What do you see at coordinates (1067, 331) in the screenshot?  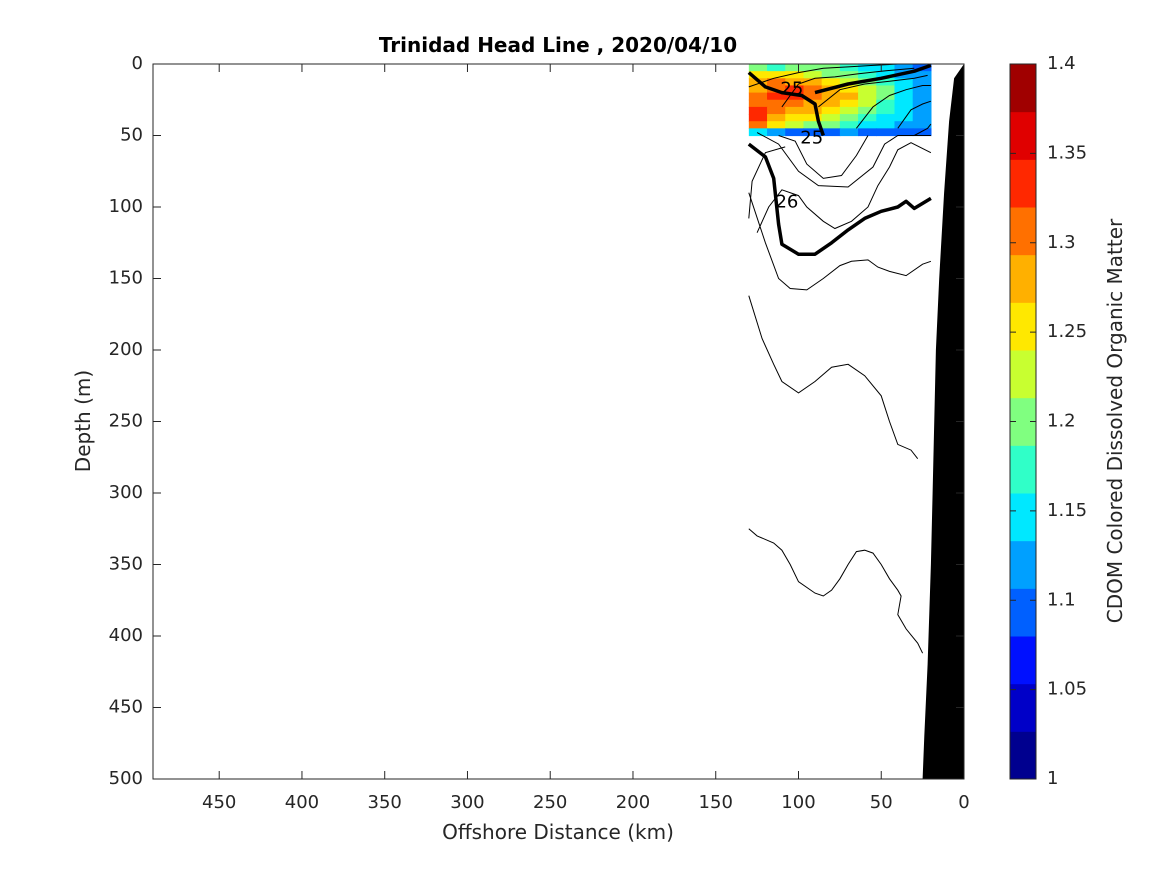 I see `colorbar-tick-label: 1.25` at bounding box center [1067, 331].